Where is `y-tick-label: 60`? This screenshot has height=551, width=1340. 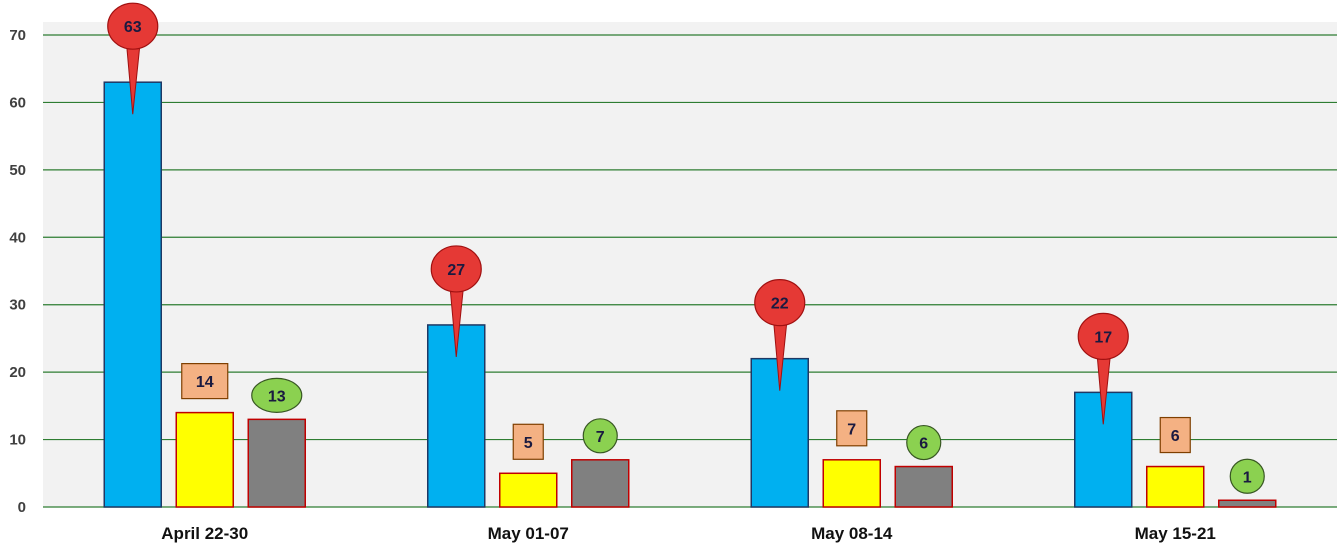 y-tick-label: 60 is located at coordinates (17, 102).